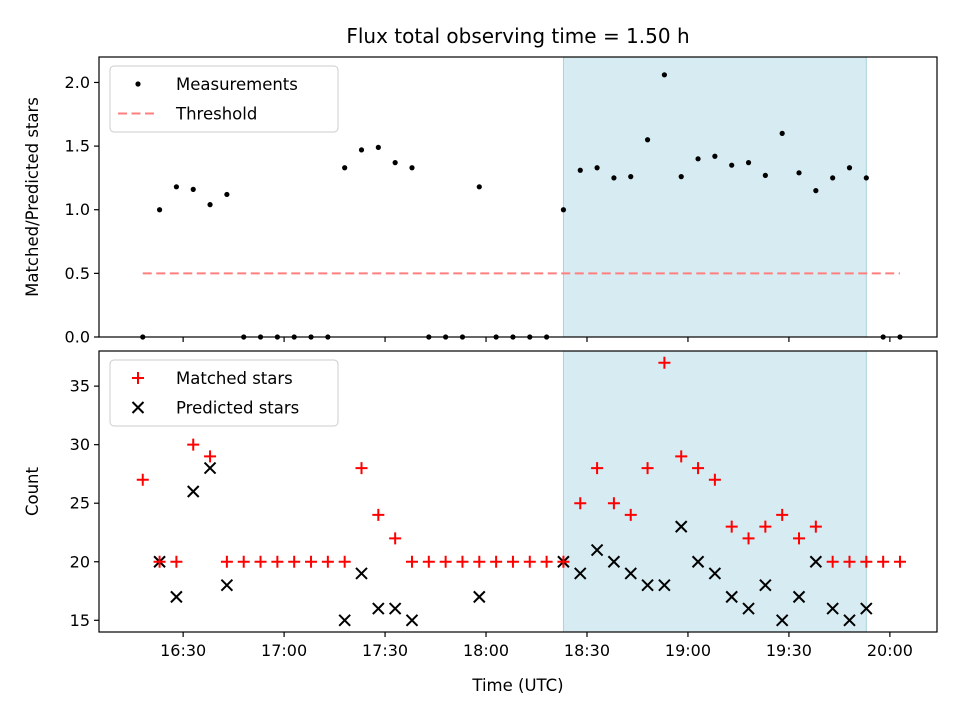  I want to click on x-tick-label: 17:30, so click(385, 650).